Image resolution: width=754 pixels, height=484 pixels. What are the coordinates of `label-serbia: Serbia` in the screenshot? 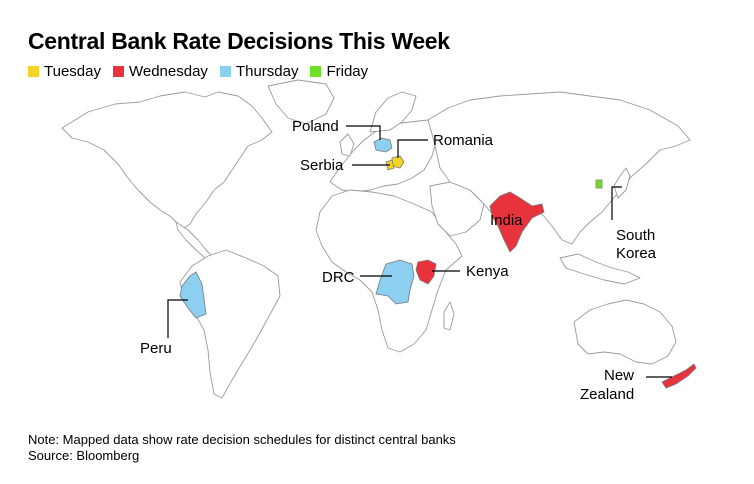 It's located at (322, 165).